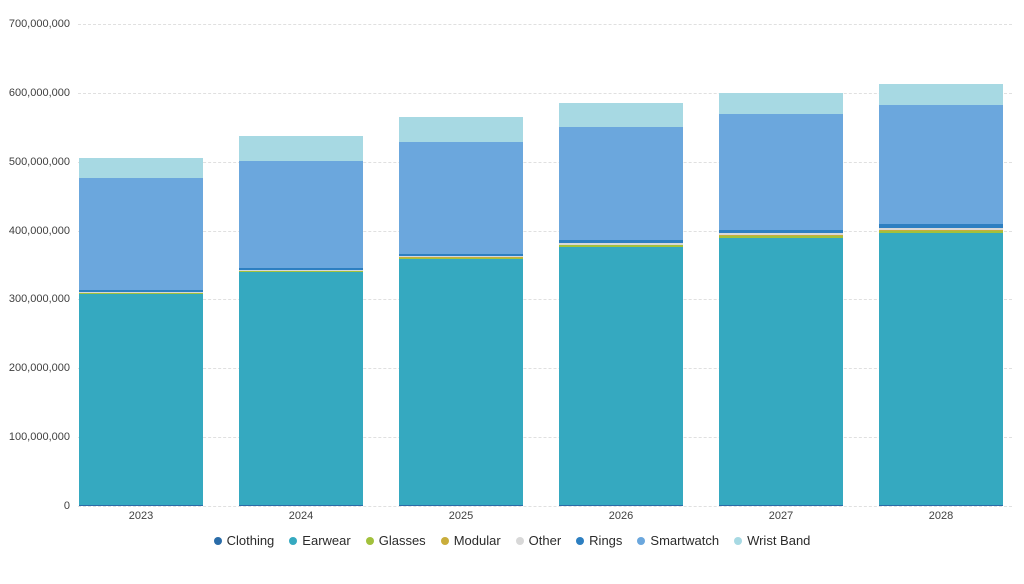  I want to click on bar-segment-wrist-band-2024, so click(301, 148).